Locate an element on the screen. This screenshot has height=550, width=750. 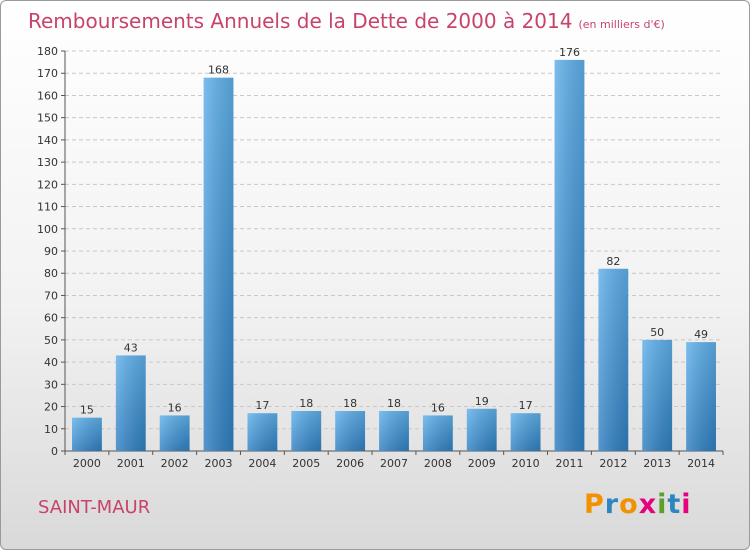
data-label: 50 is located at coordinates (657, 332).